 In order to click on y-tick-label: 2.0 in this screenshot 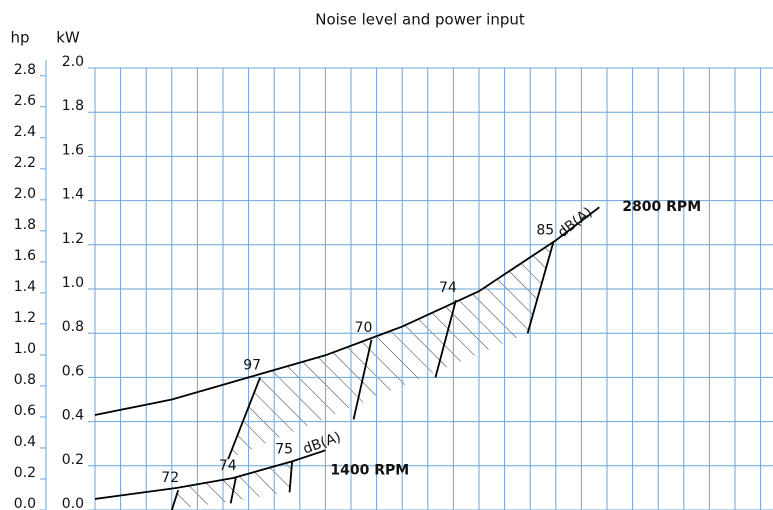, I will do `click(73, 62)`.